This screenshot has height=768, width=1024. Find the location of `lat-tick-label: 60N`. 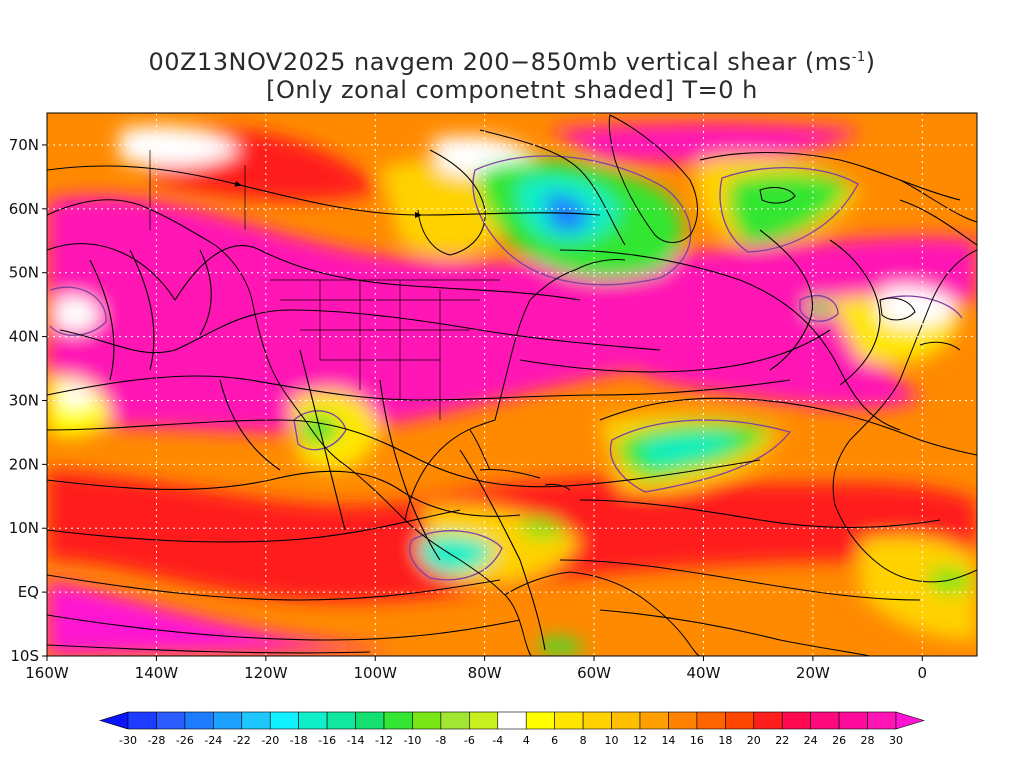

lat-tick-label: 60N is located at coordinates (24, 209).